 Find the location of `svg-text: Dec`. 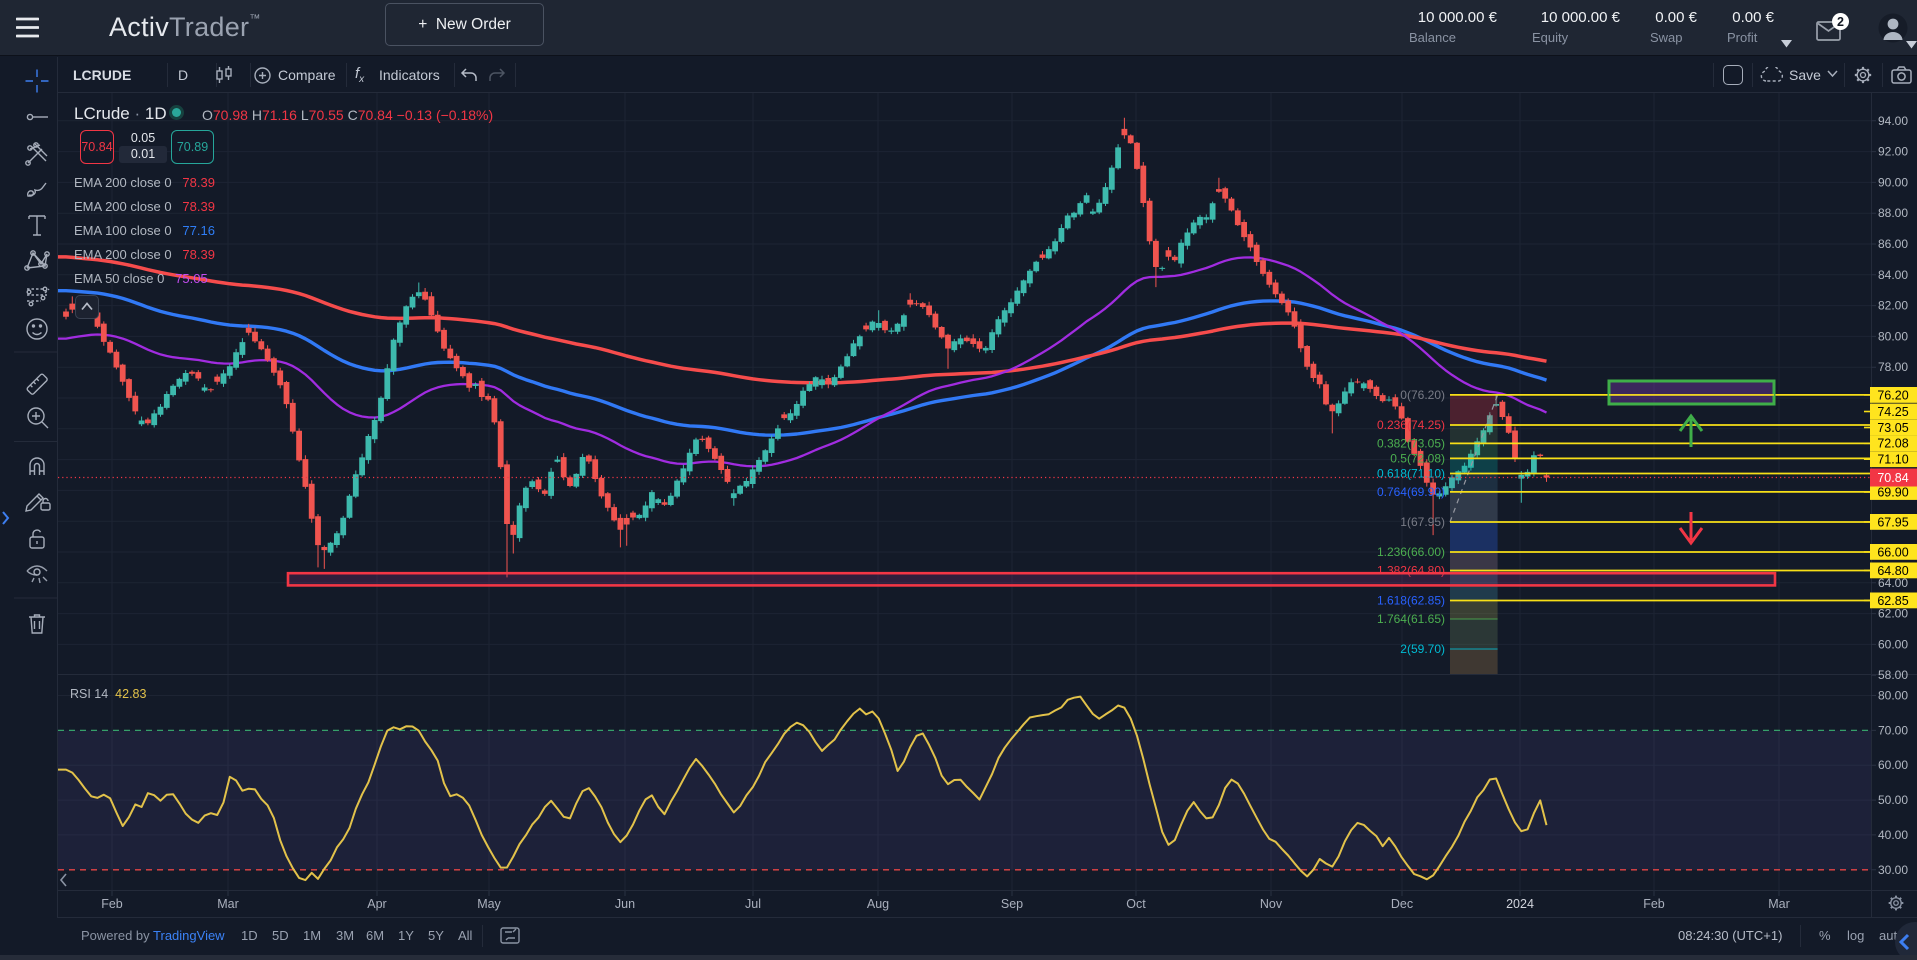

svg-text: Dec is located at coordinates (1402, 904).